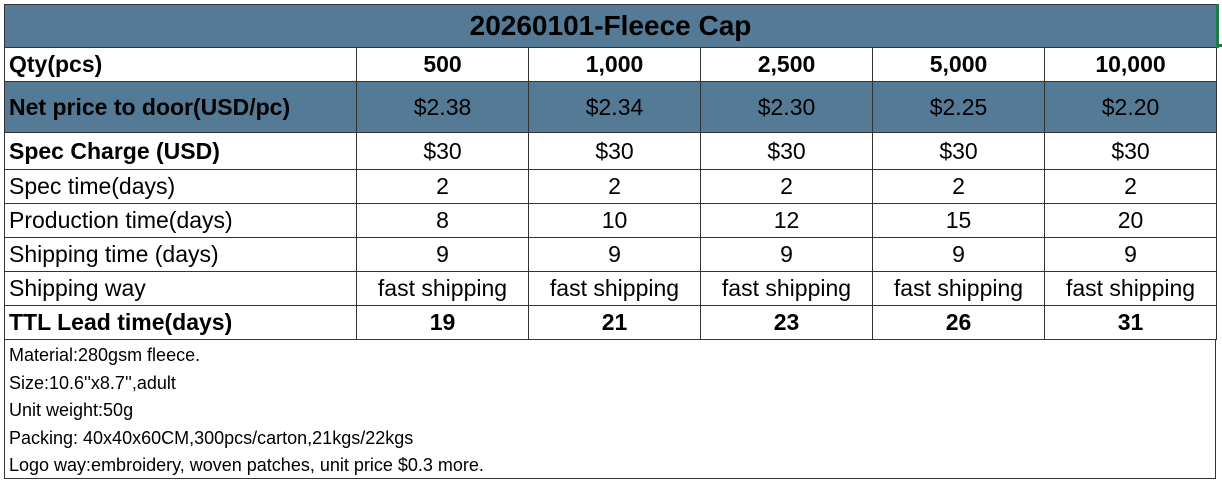 The image size is (1222, 484). What do you see at coordinates (442, 107) in the screenshot?
I see `cell: $2.38` at bounding box center [442, 107].